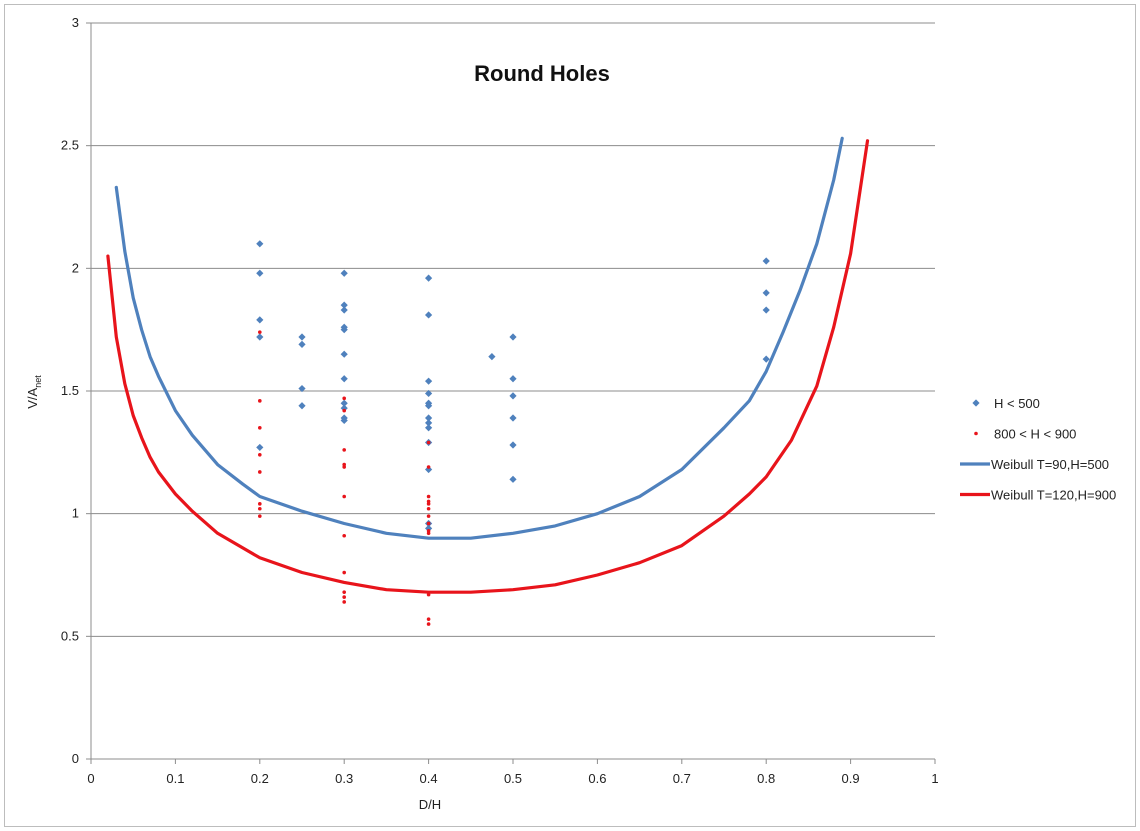 The image size is (1140, 831). Describe the element at coordinates (1053, 495) in the screenshot. I see `legend-label-3: Weibull T=120,H=900` at that location.